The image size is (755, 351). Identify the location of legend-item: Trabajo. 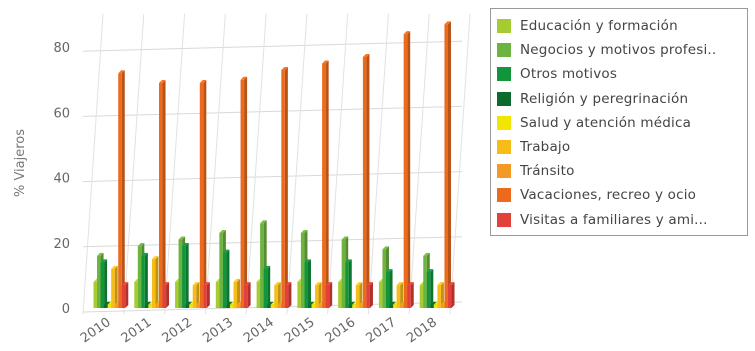
(619, 147).